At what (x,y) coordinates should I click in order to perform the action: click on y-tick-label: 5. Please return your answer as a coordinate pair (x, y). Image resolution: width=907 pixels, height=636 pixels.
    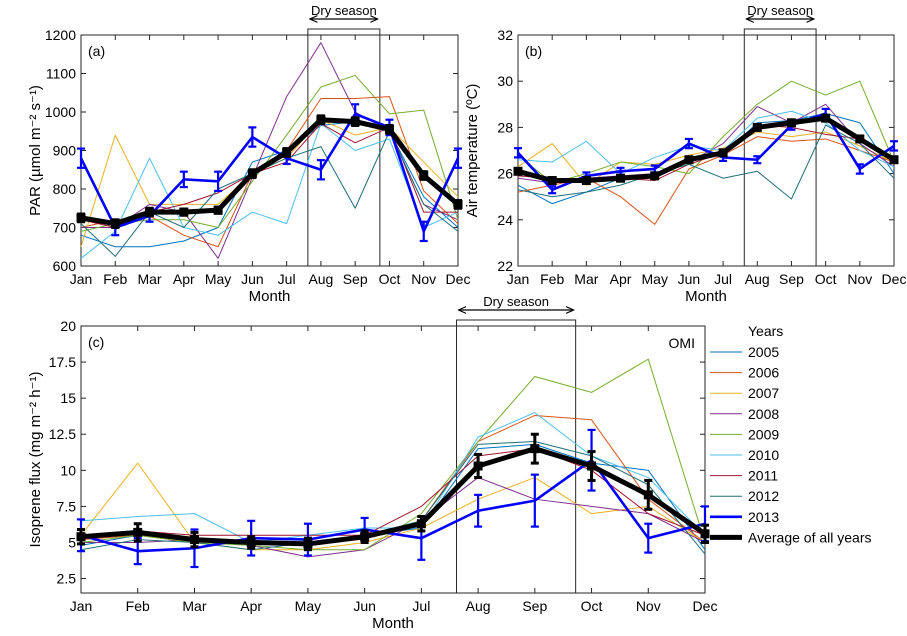
    Looking at the image, I should click on (72, 542).